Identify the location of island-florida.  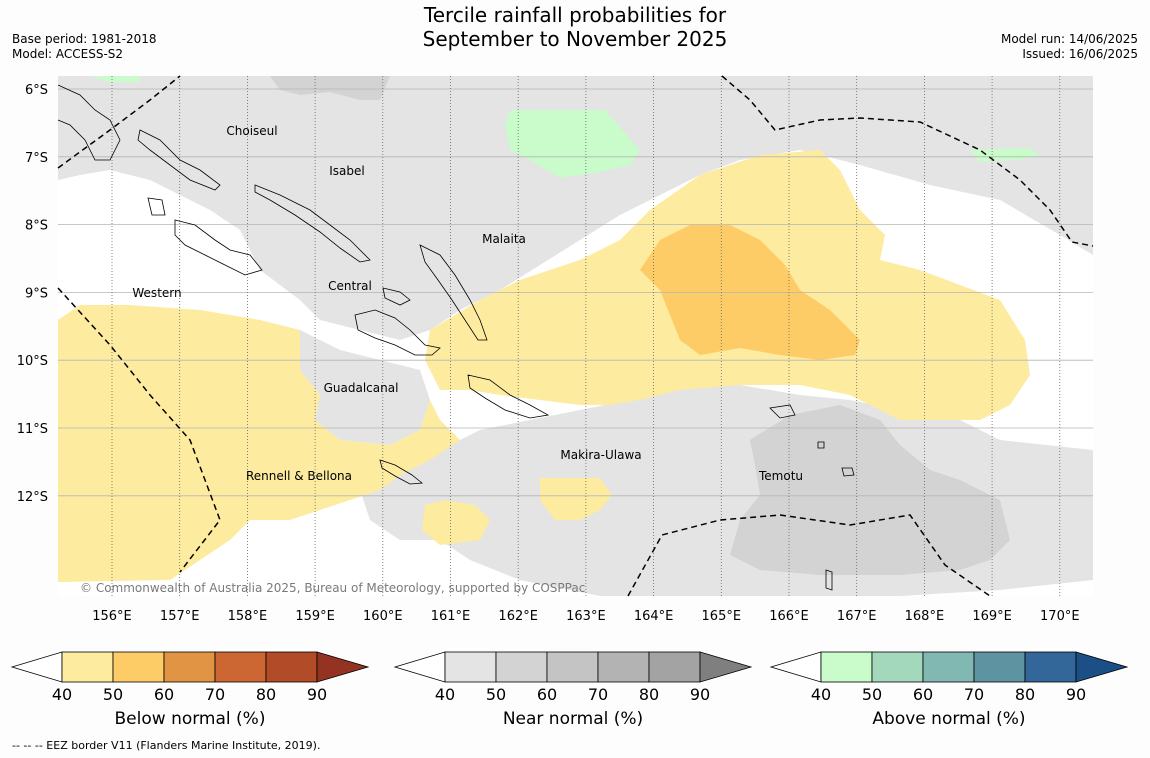
(396, 296).